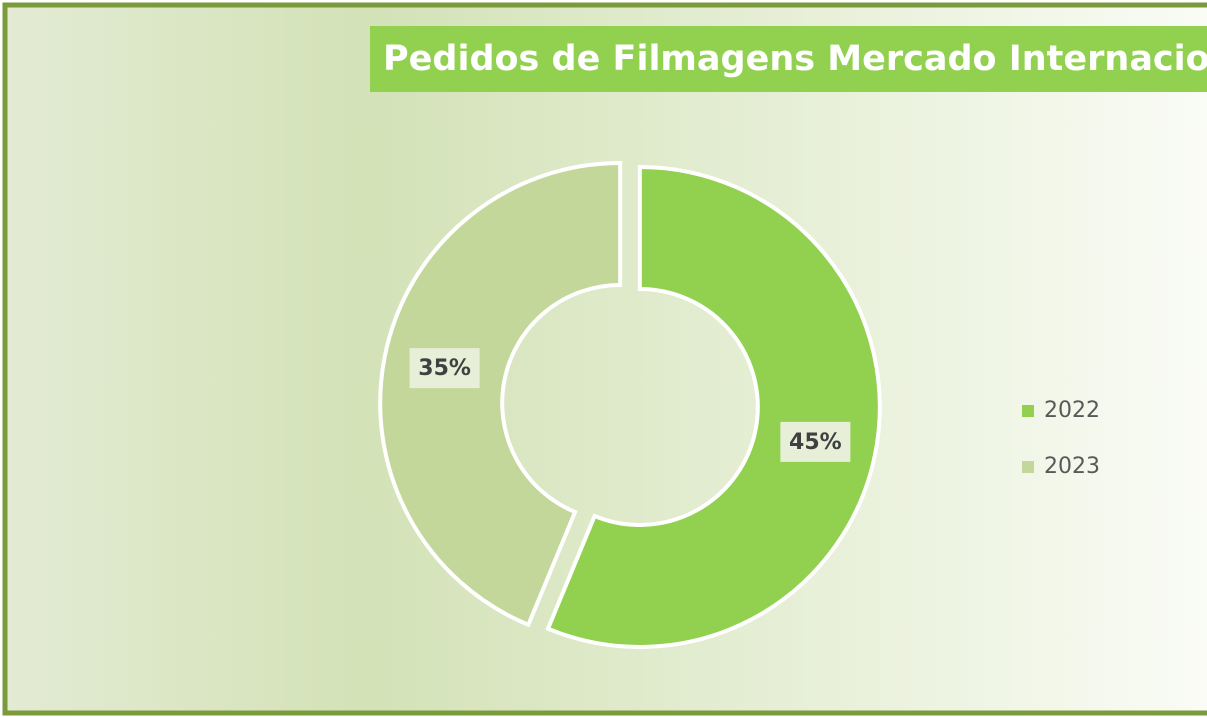 This screenshot has height=717, width=1207. Describe the element at coordinates (1072, 410) in the screenshot. I see `legend-label: 2022` at that location.